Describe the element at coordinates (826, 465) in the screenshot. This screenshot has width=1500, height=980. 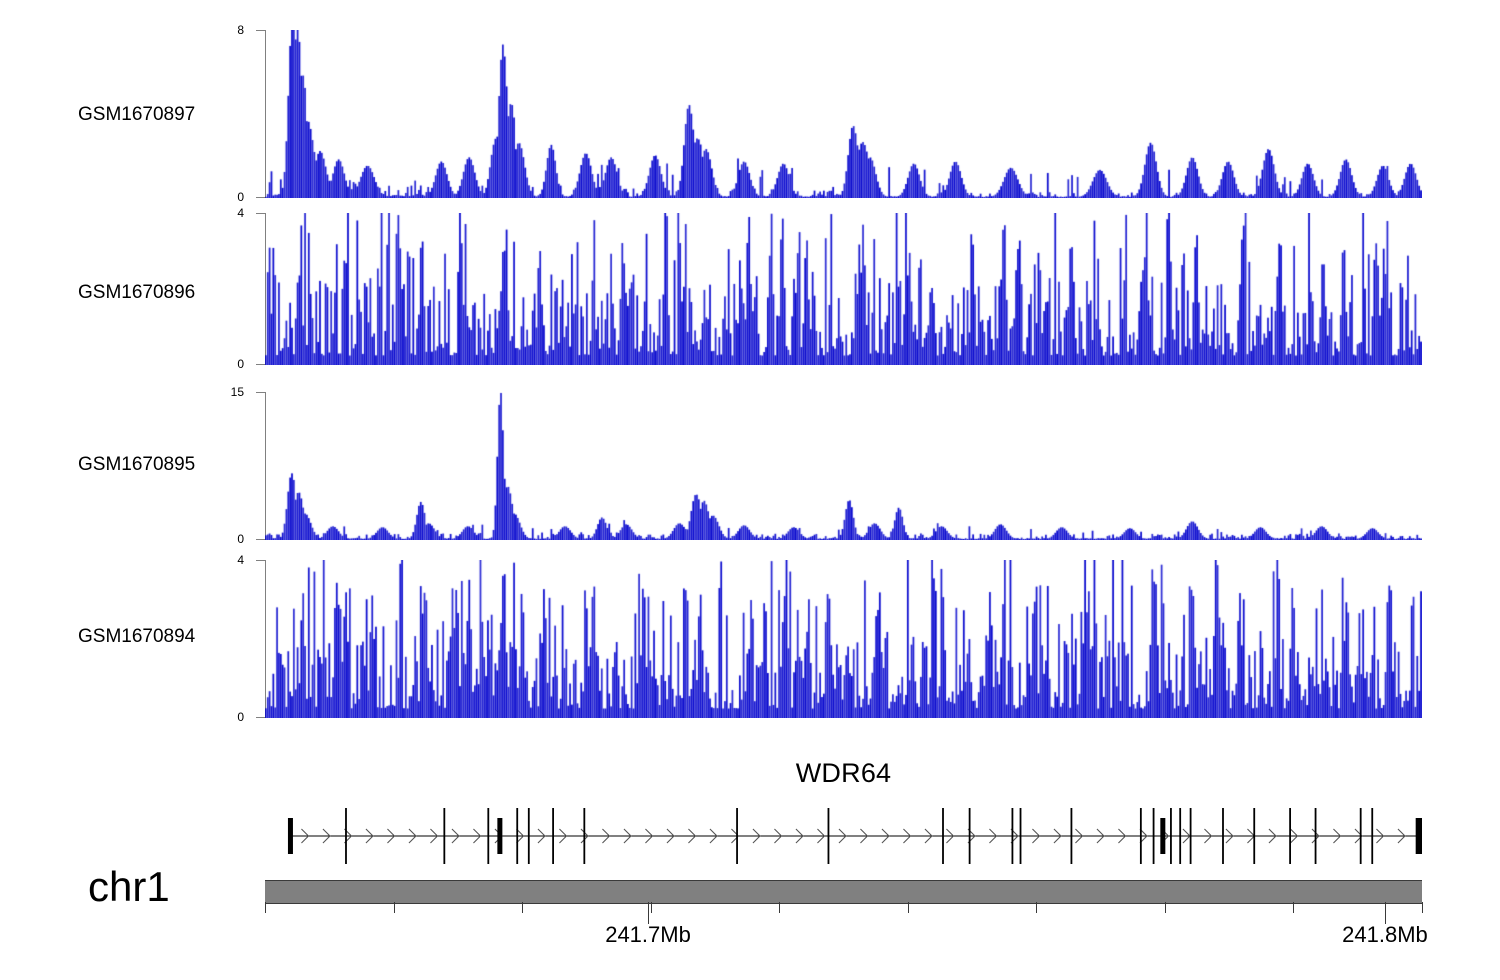
I see `track-plot-area: 15 0` at that location.